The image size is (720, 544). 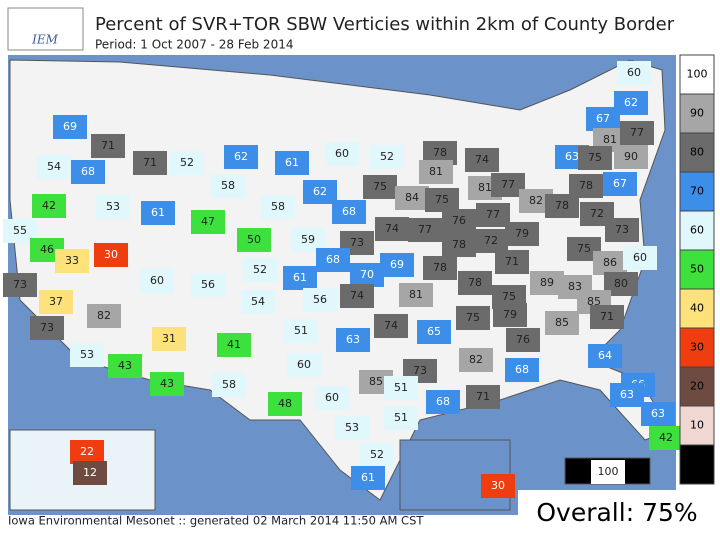 What do you see at coordinates (125, 365) in the screenshot?
I see `region-label: 43` at bounding box center [125, 365].